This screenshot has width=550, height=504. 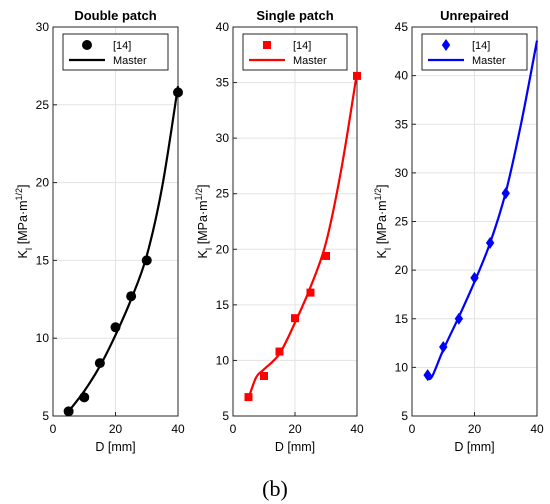 I want to click on series-line-master, so click(x=123, y=249).